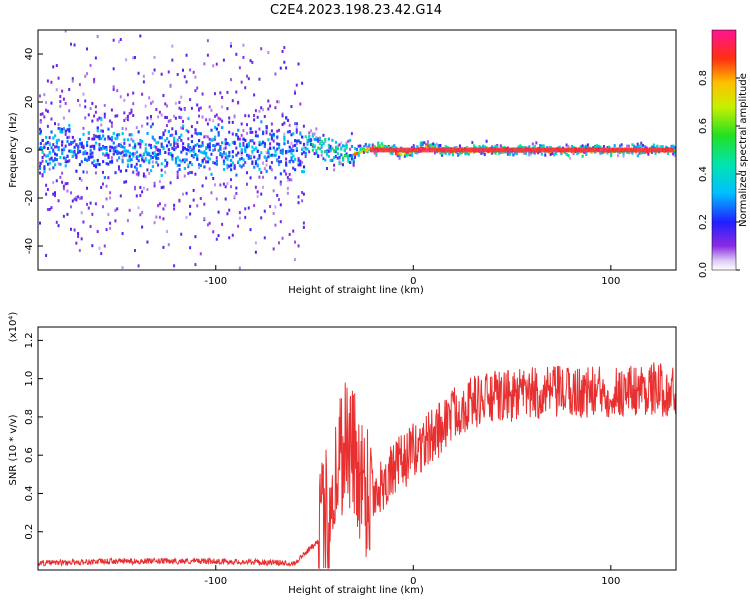 This screenshot has height=600, width=750. Describe the element at coordinates (13, 150) in the screenshot. I see `spectrogram-y-label: Frequency (Hz)` at that location.